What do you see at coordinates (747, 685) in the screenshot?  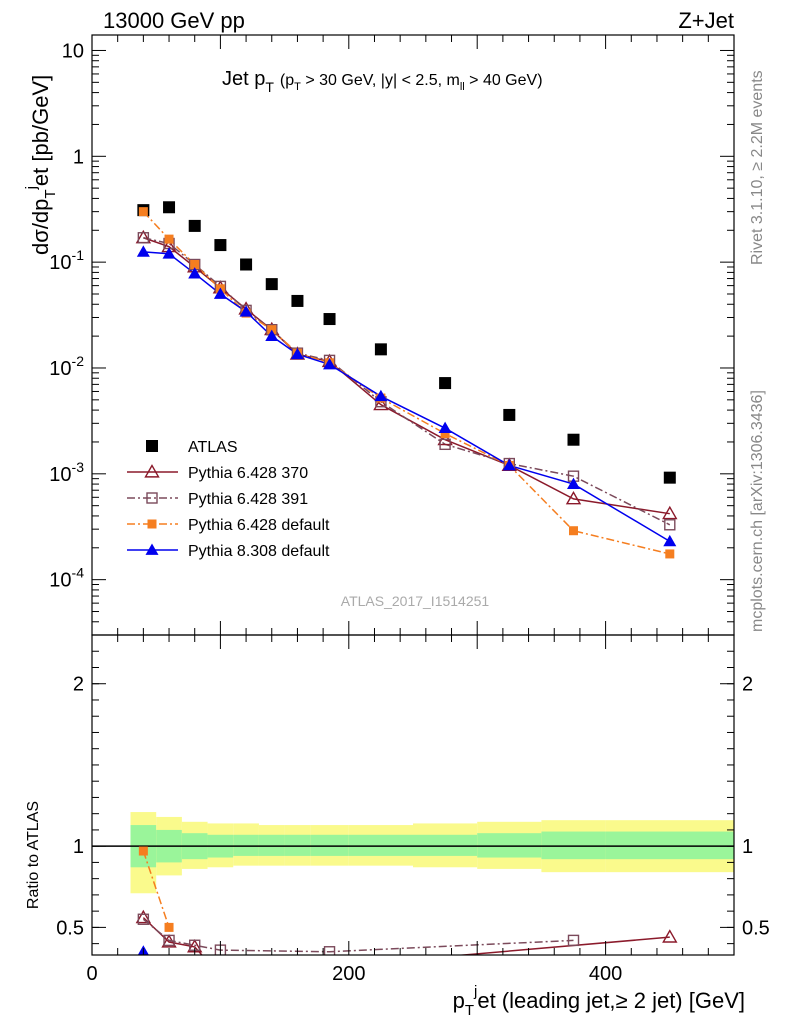 I see `ratio-y-tick-label-right: 2` at bounding box center [747, 685].